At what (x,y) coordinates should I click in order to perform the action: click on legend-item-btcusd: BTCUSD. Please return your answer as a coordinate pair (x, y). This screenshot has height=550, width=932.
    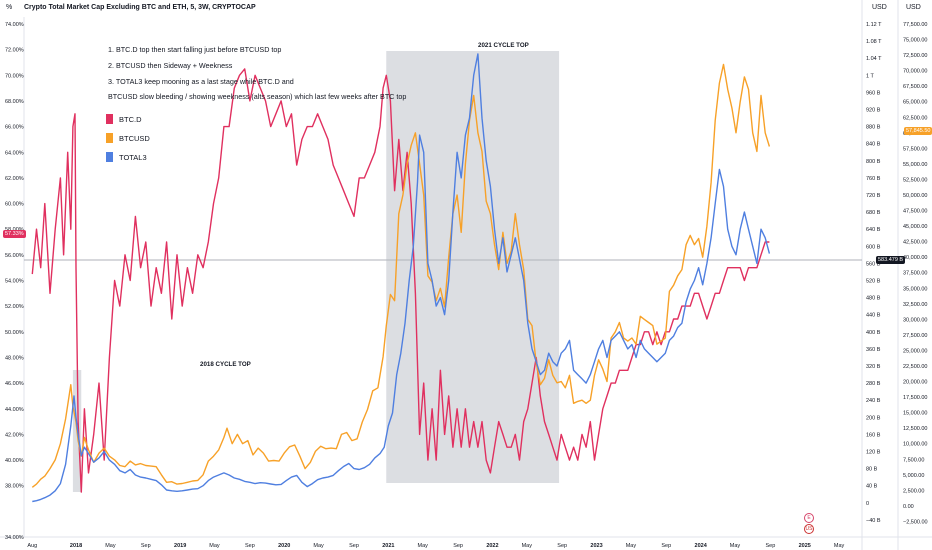
    Looking at the image, I should click on (128, 138).